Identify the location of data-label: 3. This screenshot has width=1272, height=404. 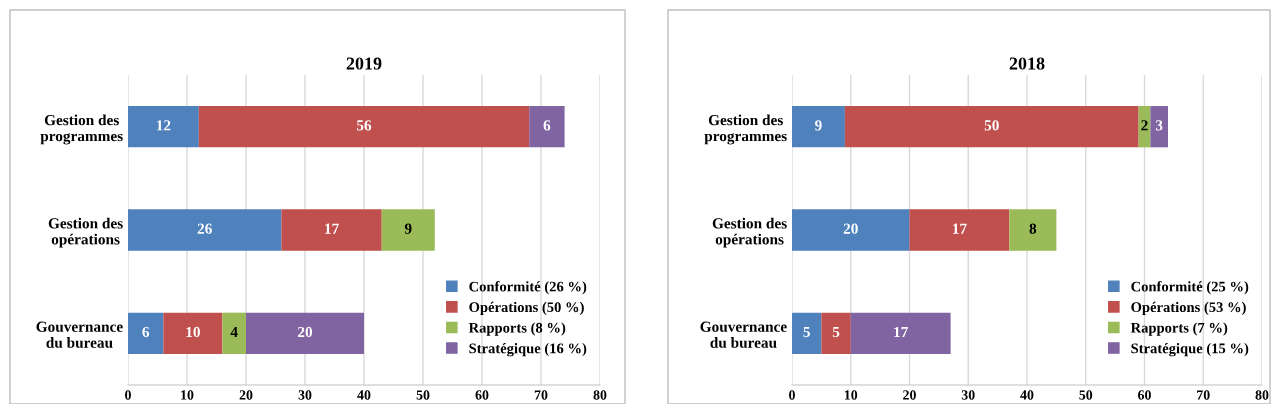
(1159, 125).